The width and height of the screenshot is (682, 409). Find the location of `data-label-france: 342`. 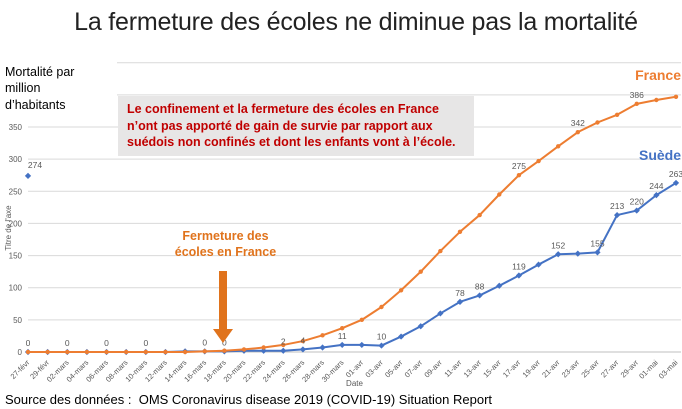

data-label-france: 342 is located at coordinates (578, 123).